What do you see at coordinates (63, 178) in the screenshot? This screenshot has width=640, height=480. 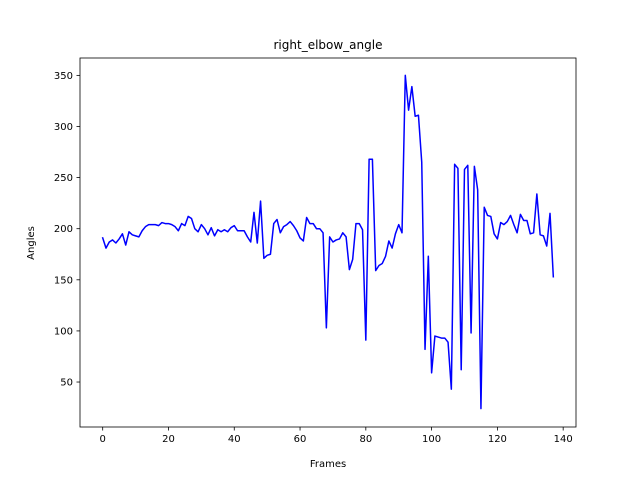 I see `y-tick-label: 250` at bounding box center [63, 178].